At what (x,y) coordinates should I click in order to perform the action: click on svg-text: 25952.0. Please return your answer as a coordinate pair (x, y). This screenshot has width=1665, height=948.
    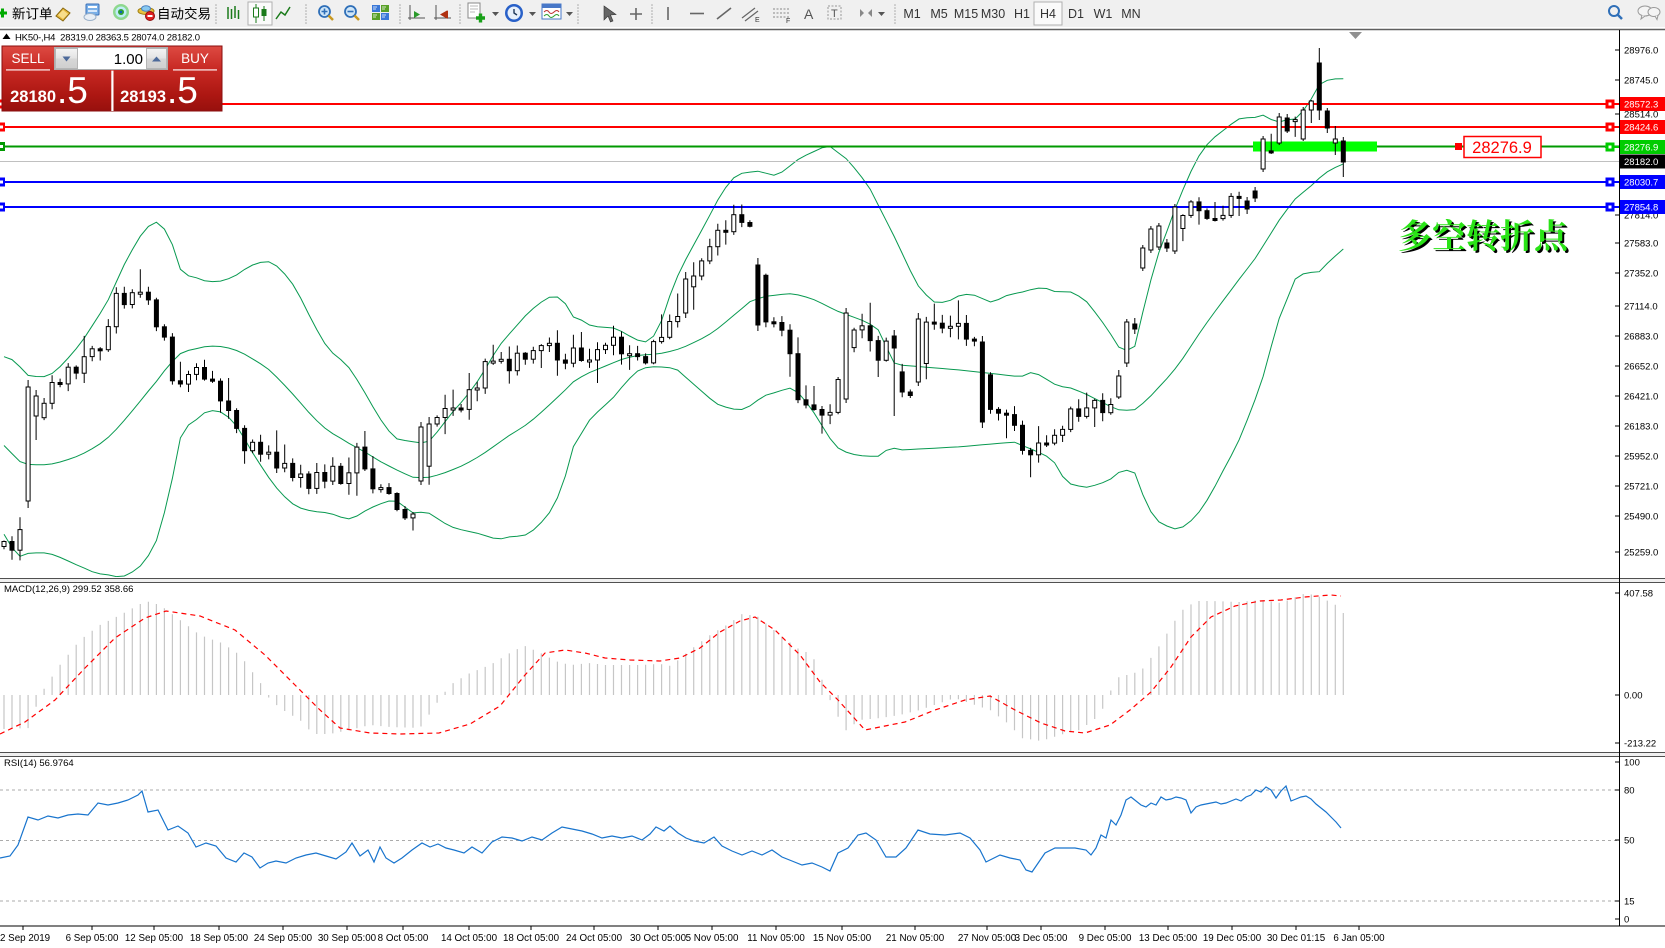
    Looking at the image, I should click on (1641, 457).